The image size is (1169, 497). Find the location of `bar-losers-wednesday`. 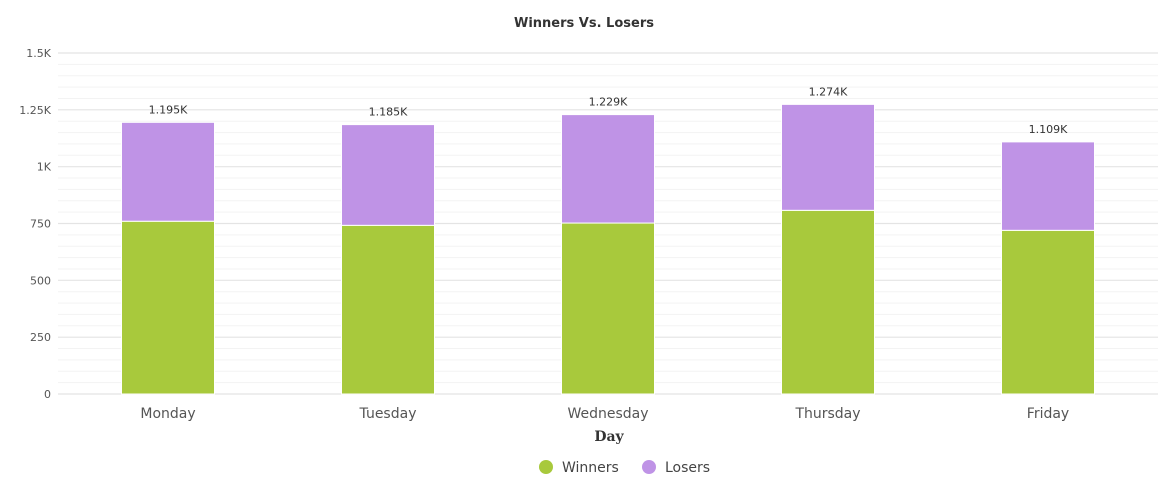

bar-losers-wednesday is located at coordinates (608, 169).